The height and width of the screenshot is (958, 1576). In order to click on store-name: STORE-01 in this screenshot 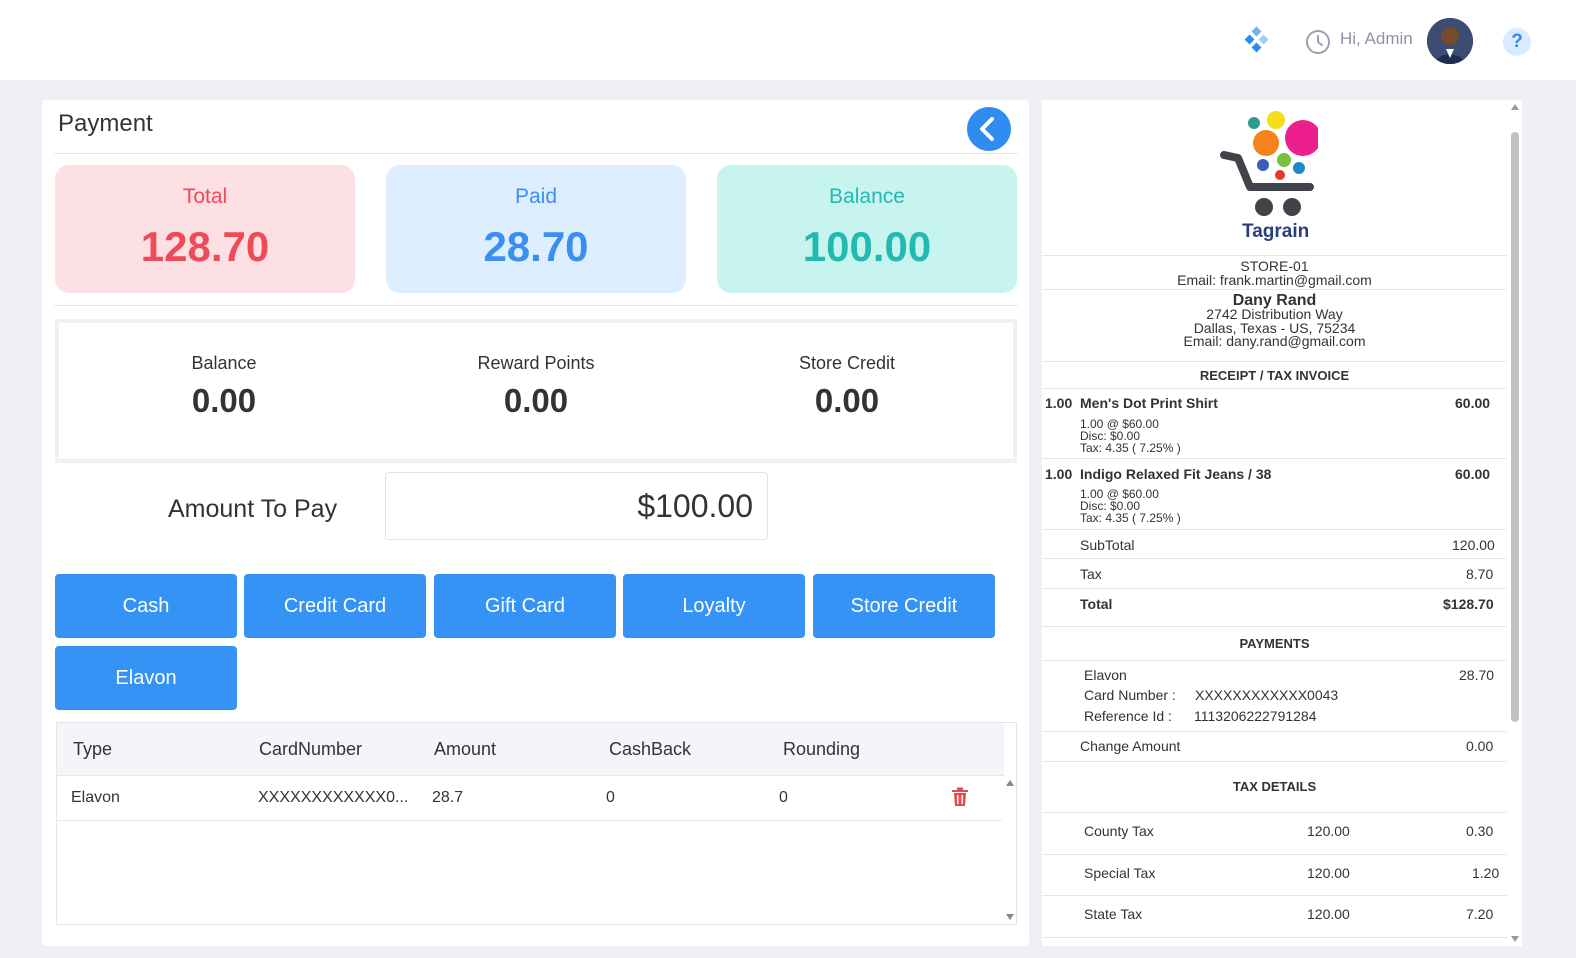, I will do `click(1274, 266)`.